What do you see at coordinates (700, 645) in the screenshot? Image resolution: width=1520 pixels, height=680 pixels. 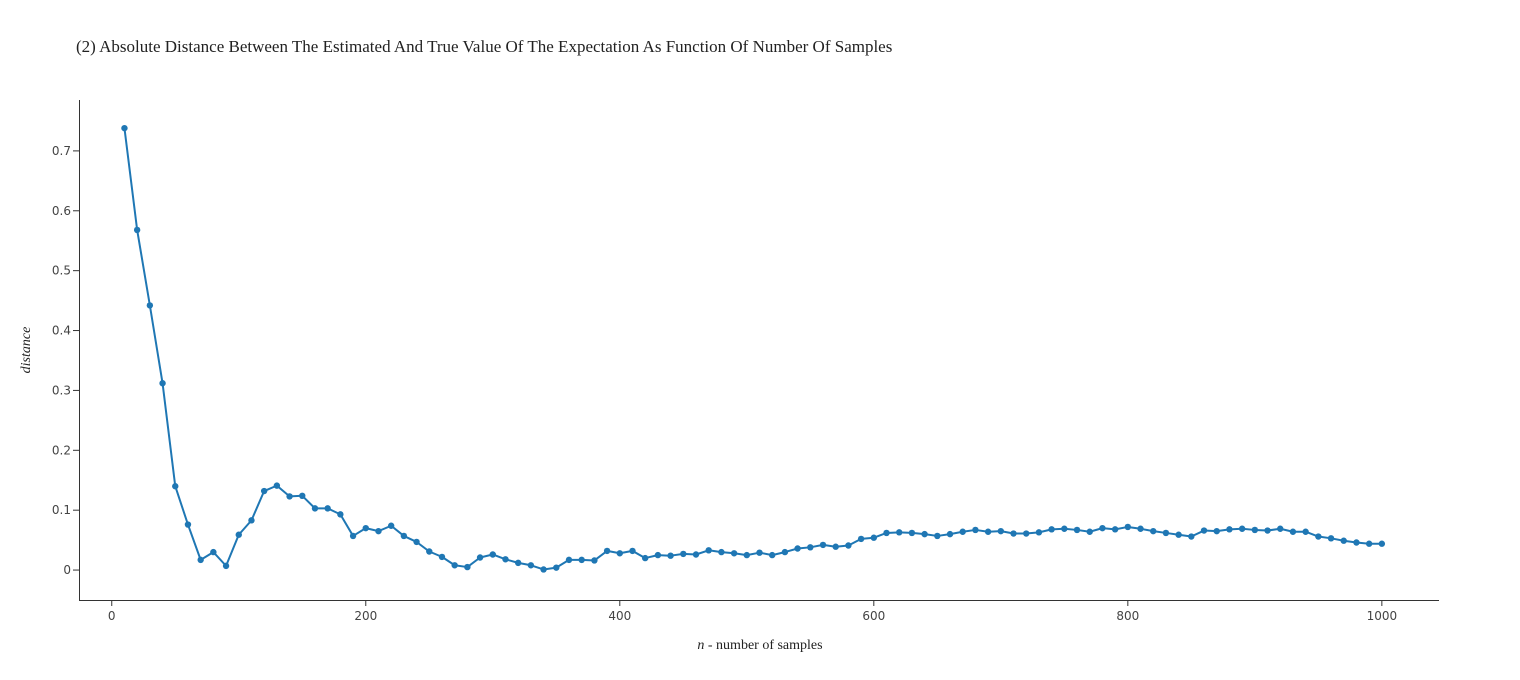 I see `x-axis-label-variable: n` at bounding box center [700, 645].